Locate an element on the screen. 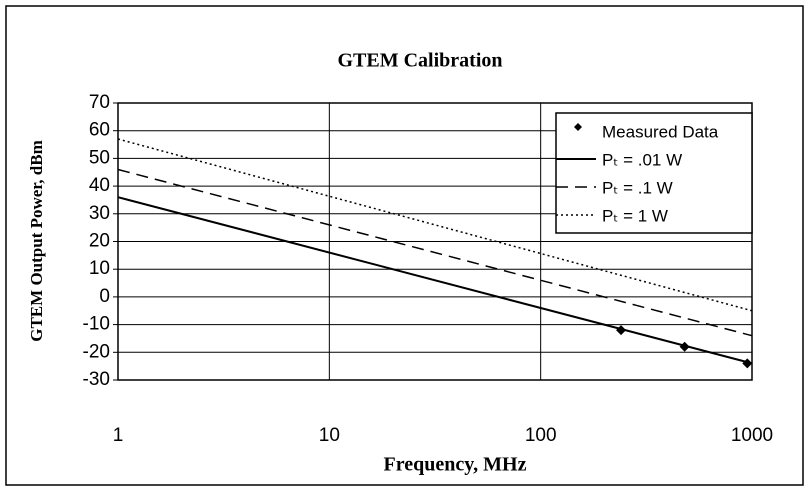 The height and width of the screenshot is (493, 809). legend-label: Pₜ = .1 W is located at coordinates (637, 187).